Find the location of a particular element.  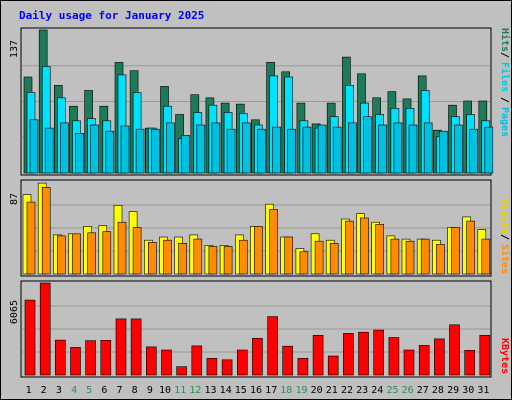

x-tick-label-17: 17 is located at coordinates (271, 390).